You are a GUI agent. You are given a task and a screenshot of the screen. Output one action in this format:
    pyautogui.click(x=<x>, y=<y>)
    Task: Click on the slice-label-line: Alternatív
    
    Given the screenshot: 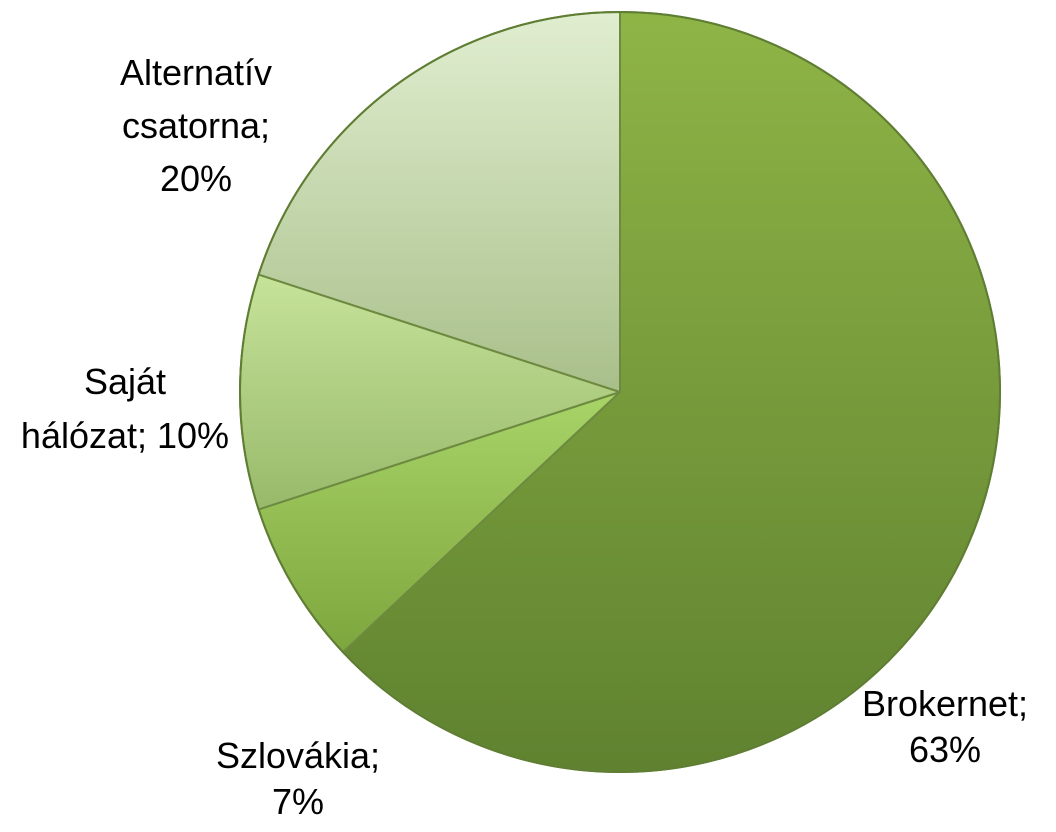 What is the action you would take?
    pyautogui.click(x=196, y=72)
    